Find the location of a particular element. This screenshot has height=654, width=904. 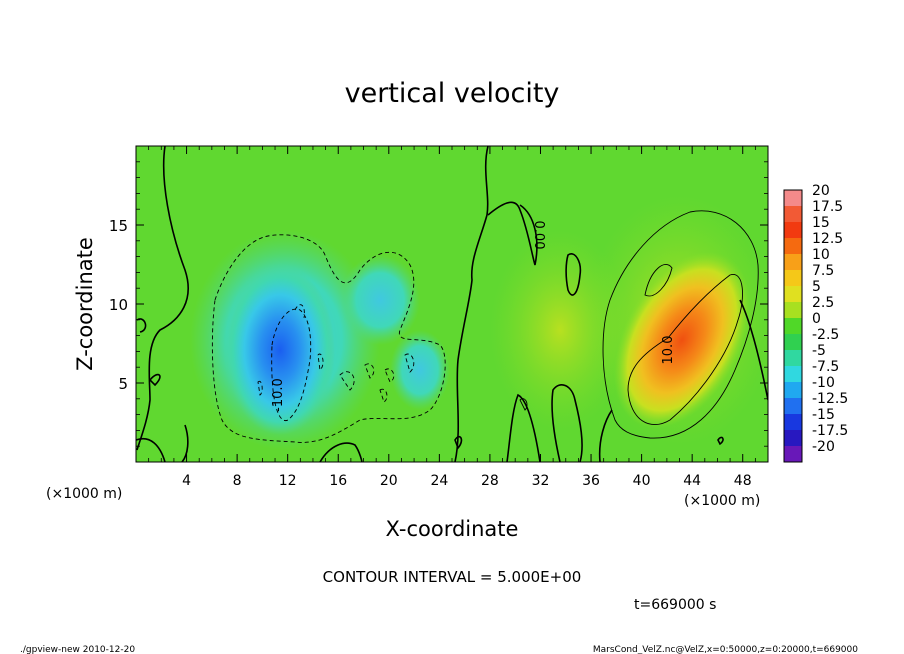

footer-left: ./gpview-new 2010-12-20 is located at coordinates (77, 649).